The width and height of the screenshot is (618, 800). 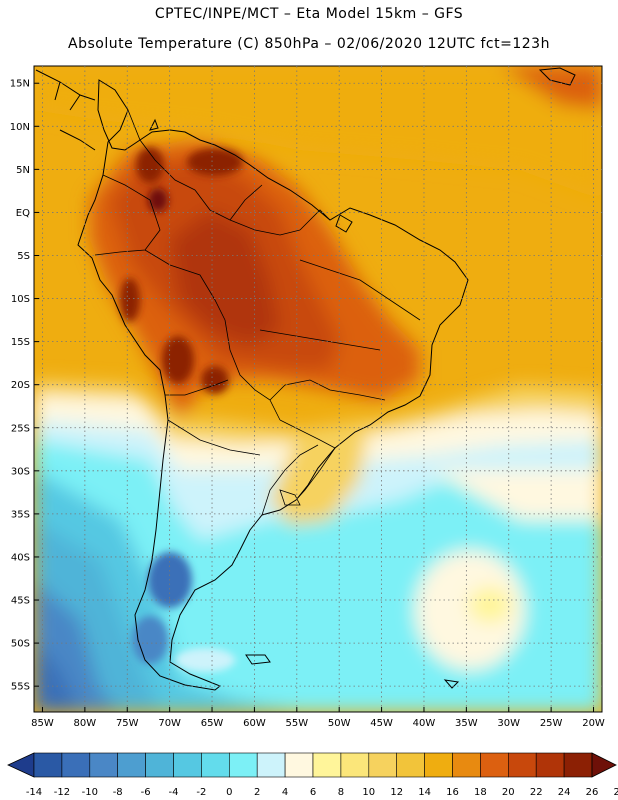 I want to click on colorbar-high-arrow, so click(x=604, y=765).